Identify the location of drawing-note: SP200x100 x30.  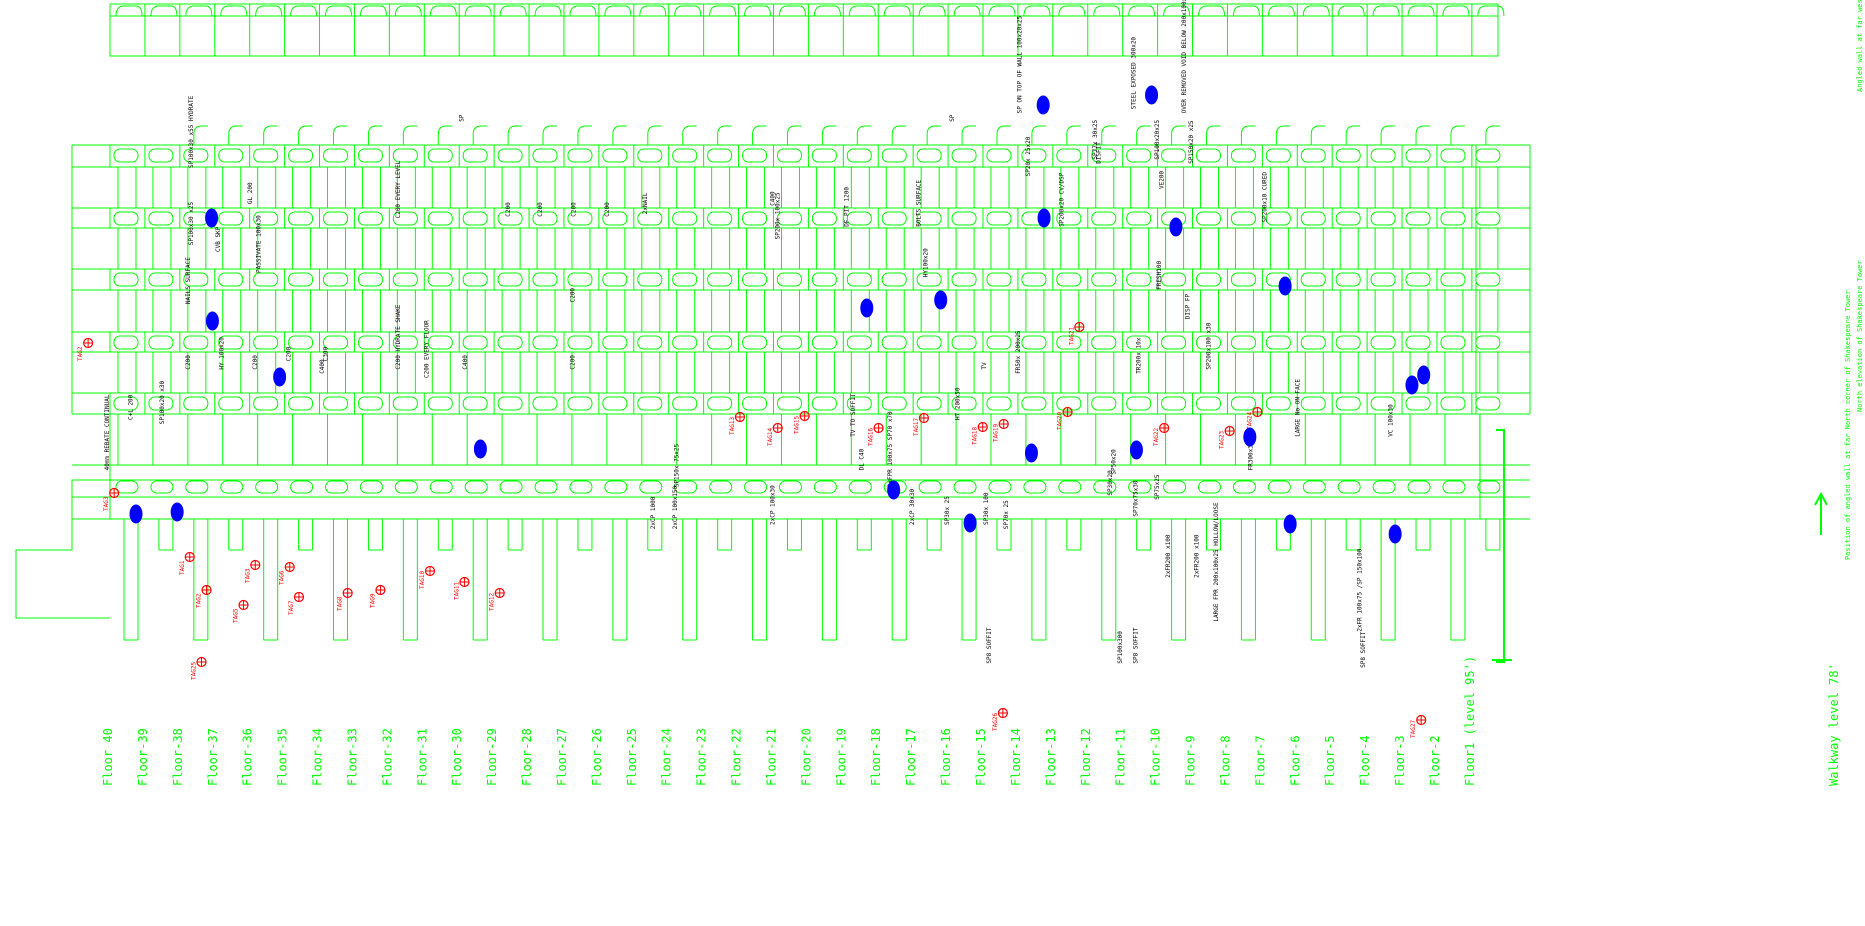
(1208, 345).